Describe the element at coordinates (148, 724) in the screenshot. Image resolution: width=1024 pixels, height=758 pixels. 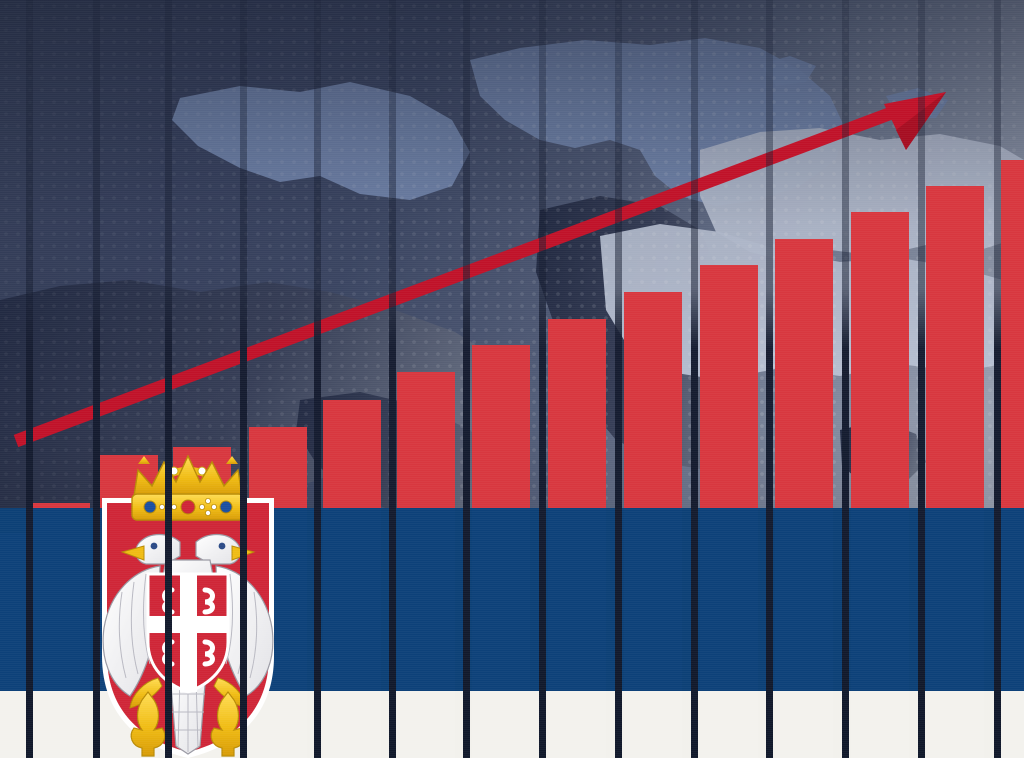
I see `fleur-de-lis-left` at that location.